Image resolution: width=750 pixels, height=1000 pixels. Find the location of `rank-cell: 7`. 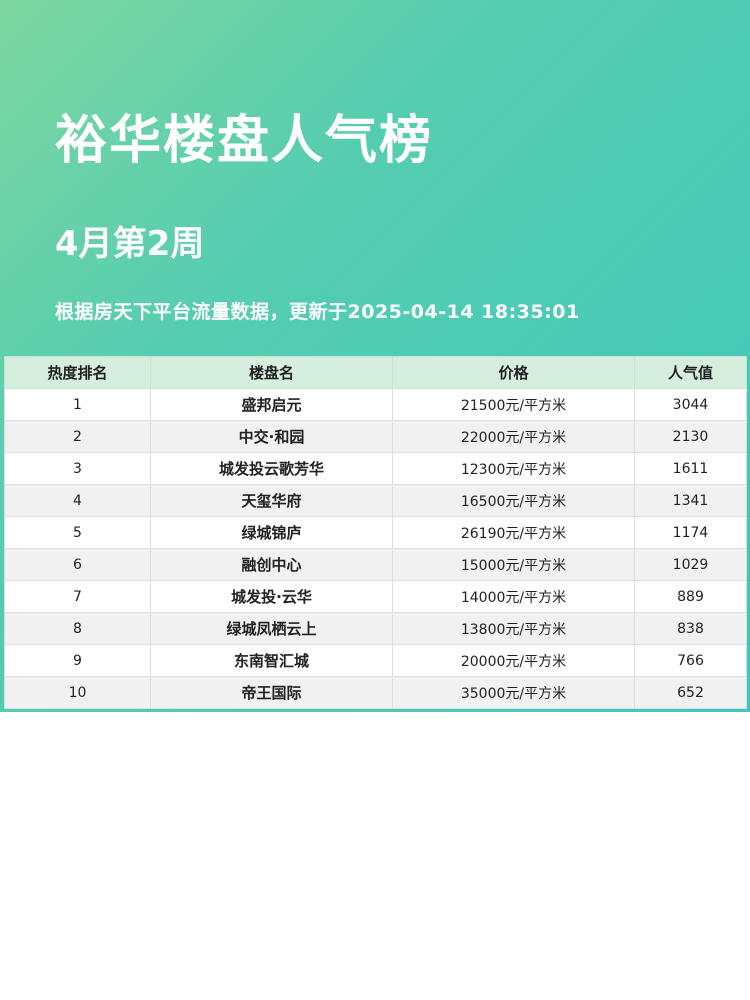

rank-cell: 7 is located at coordinates (77, 596).